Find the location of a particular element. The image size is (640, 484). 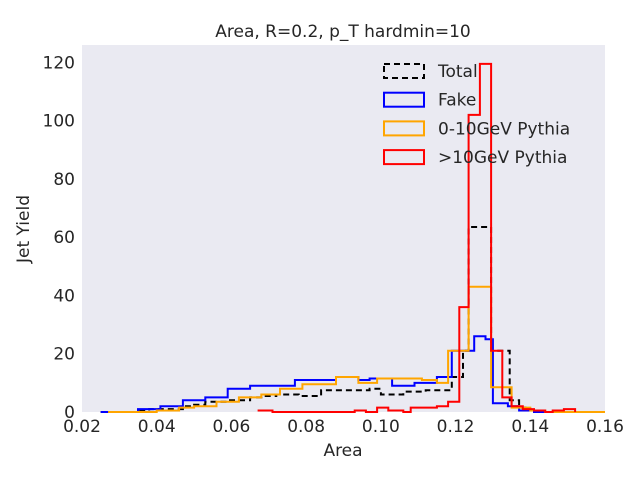

x-tick-label: 0.16 is located at coordinates (605, 427).